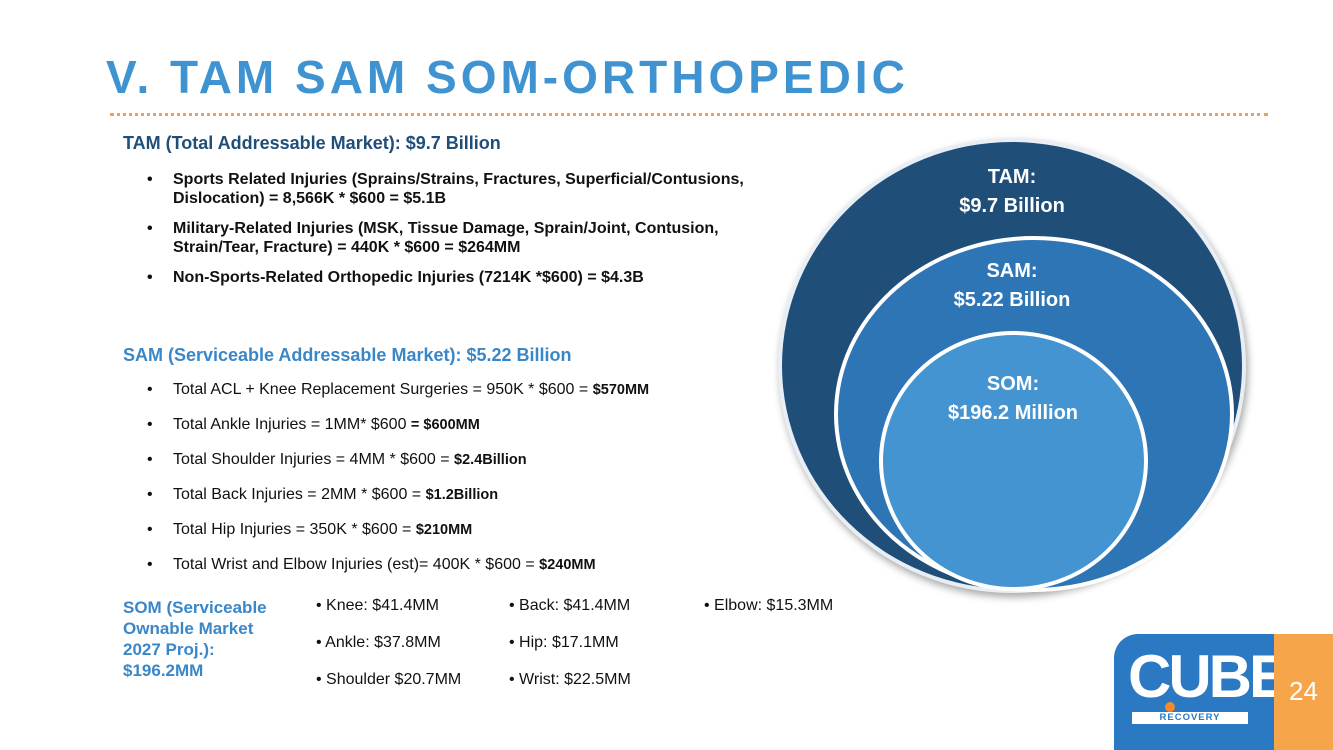  Describe the element at coordinates (1012, 300) in the screenshot. I see `sam-circle-value: $5.22 Billion` at that location.